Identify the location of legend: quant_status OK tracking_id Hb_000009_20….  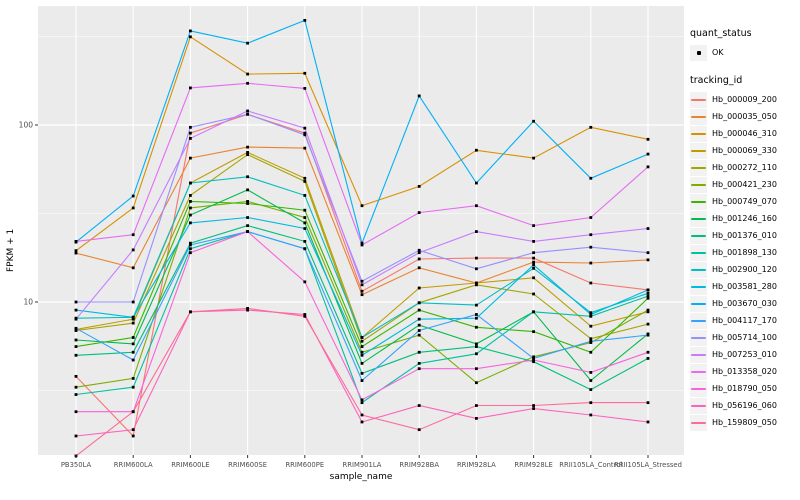
(744, 229).